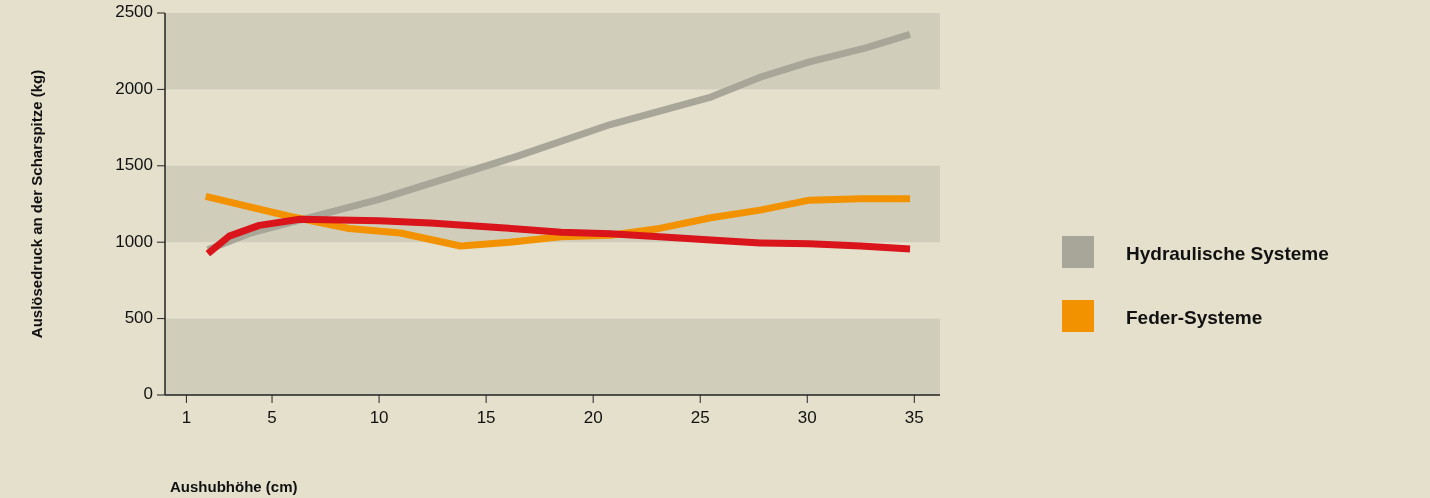 Image resolution: width=1430 pixels, height=498 pixels. I want to click on legend-label: Feder-Systeme, so click(1194, 317).